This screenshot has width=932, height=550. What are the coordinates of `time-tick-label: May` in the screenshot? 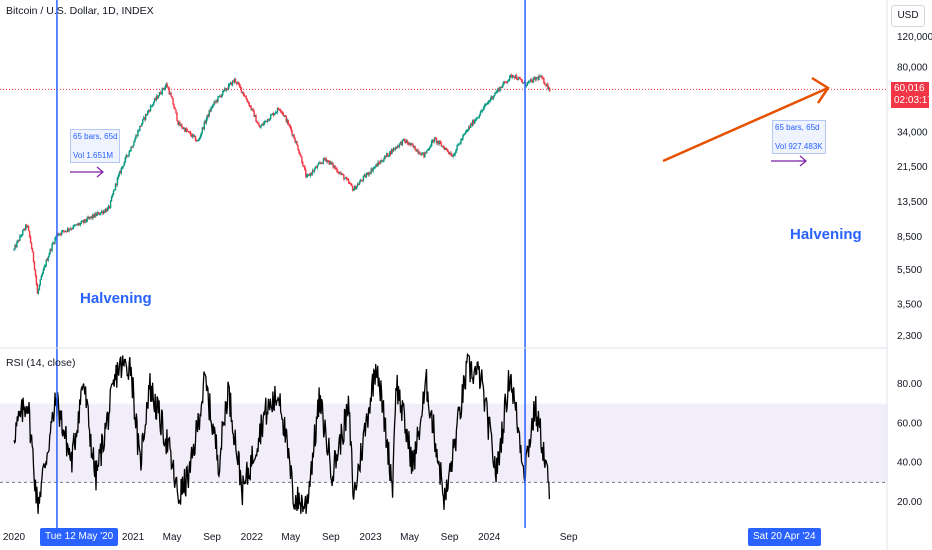 It's located at (409, 537).